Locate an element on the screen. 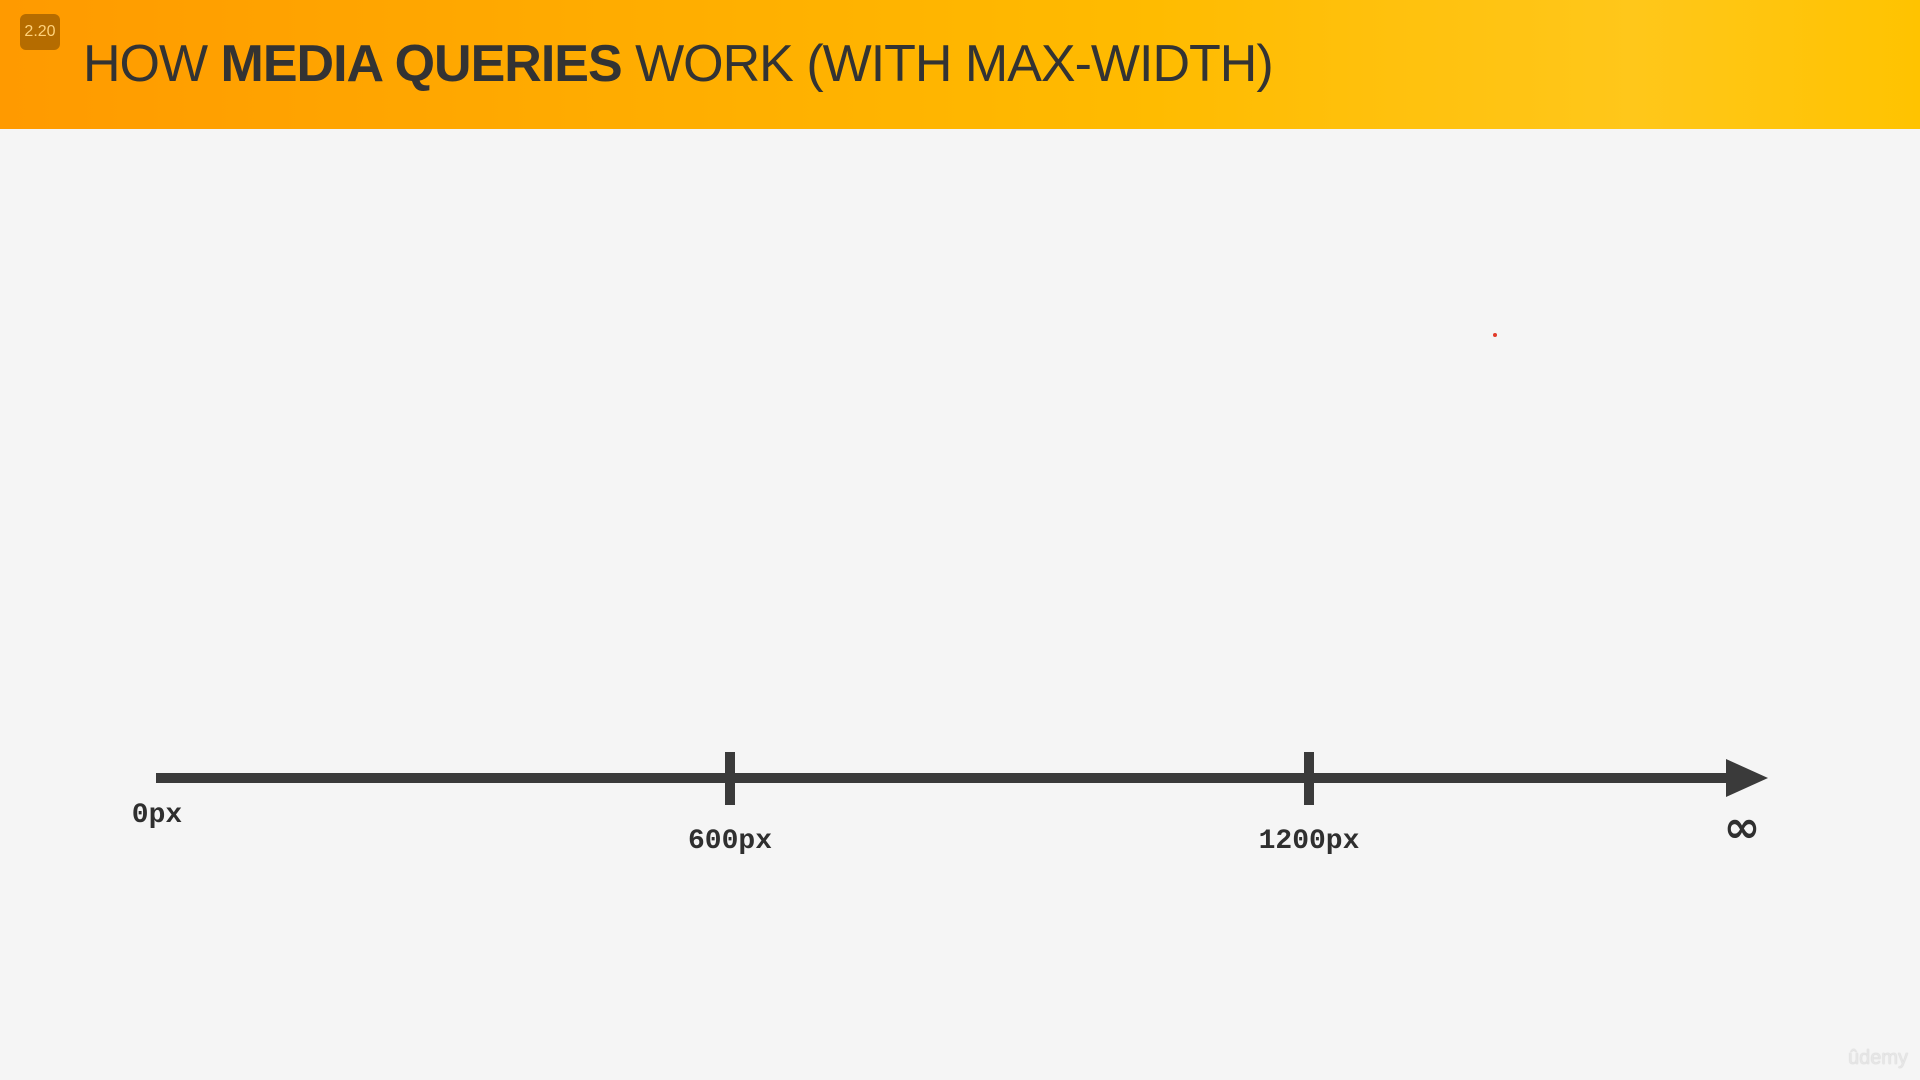  axis-arrowhead is located at coordinates (1747, 778).